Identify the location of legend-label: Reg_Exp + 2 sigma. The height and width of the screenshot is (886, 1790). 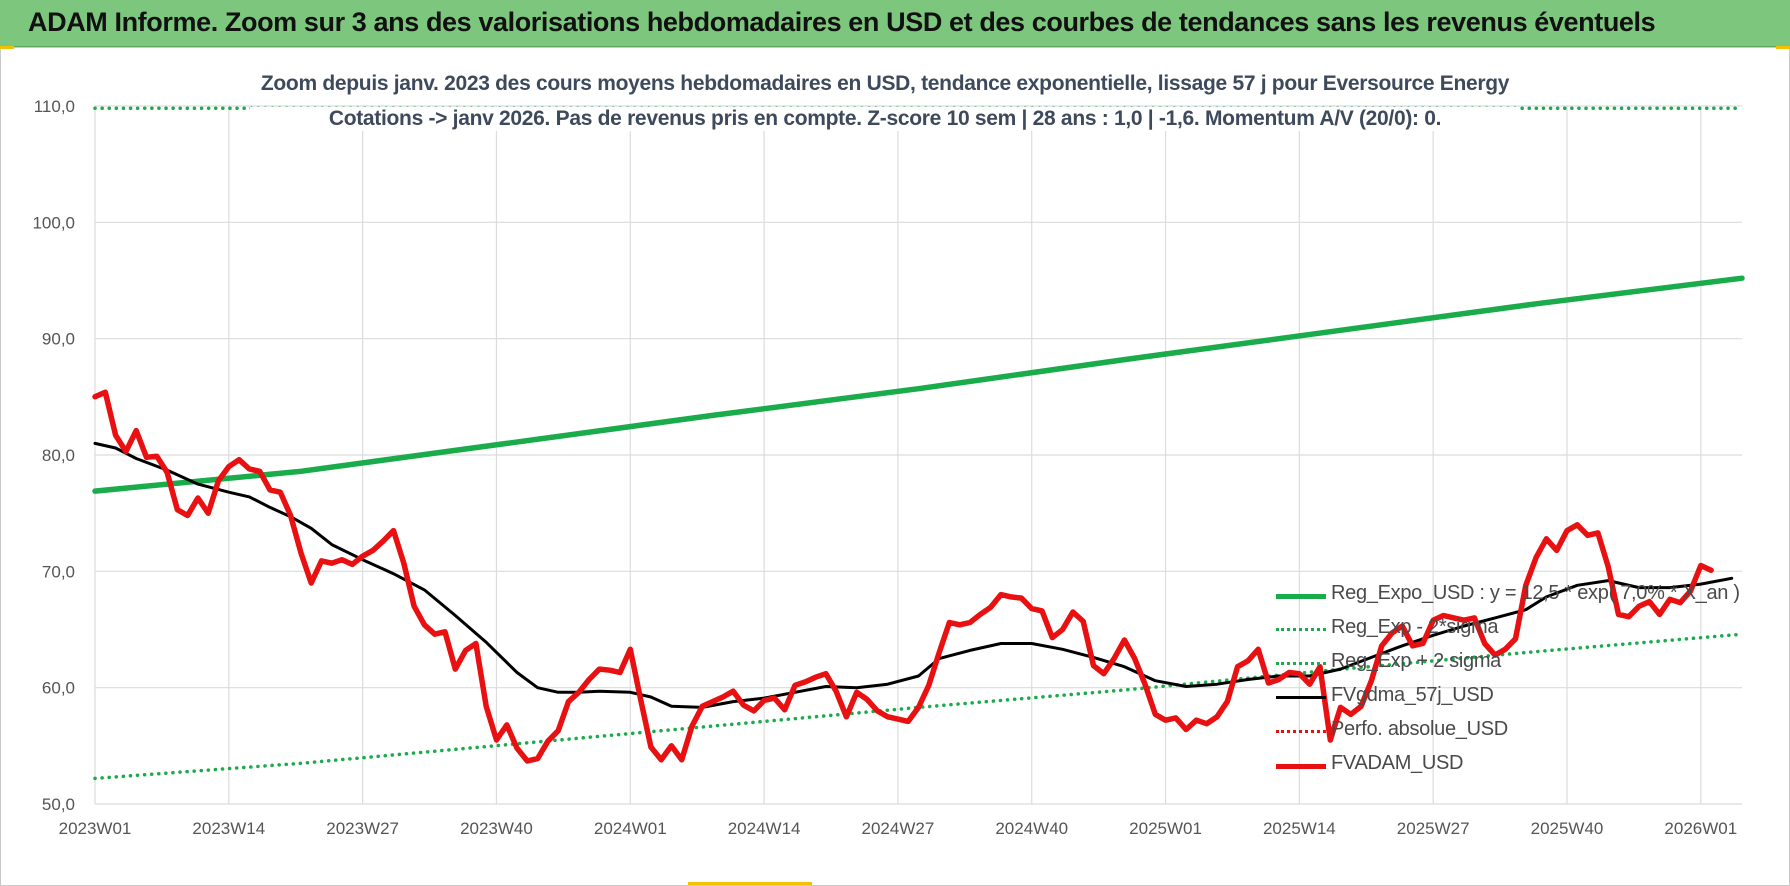
(1416, 661).